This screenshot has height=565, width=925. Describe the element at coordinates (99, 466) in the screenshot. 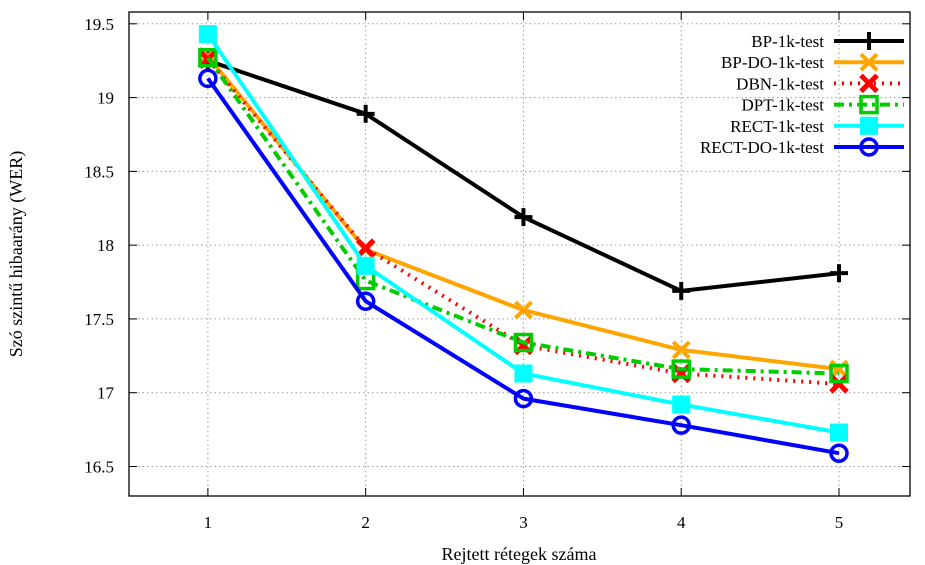

I see `y-tick-label: 16.5` at that location.